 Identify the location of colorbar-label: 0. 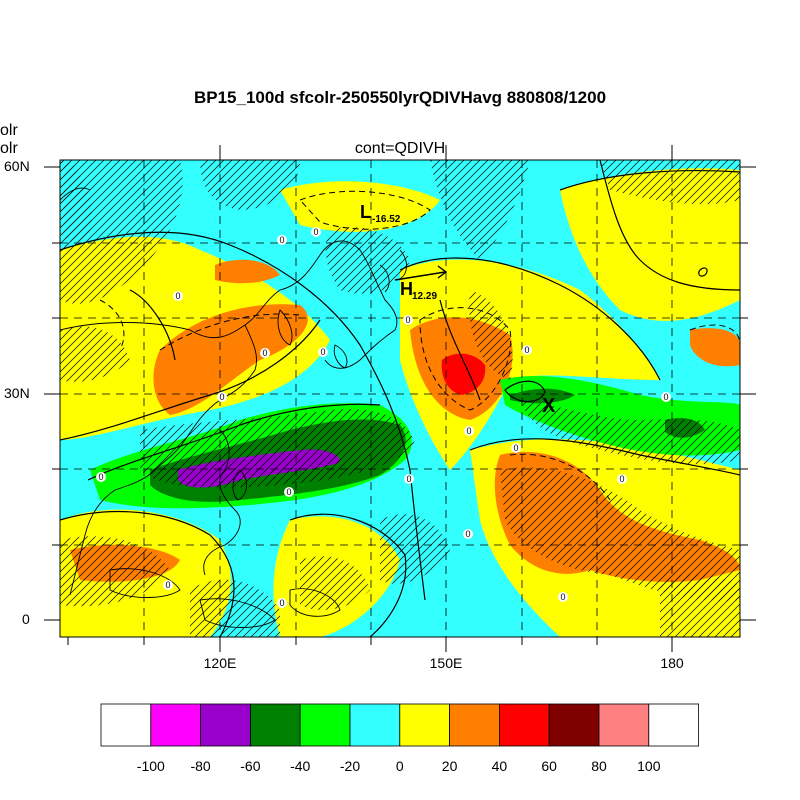
(399, 766).